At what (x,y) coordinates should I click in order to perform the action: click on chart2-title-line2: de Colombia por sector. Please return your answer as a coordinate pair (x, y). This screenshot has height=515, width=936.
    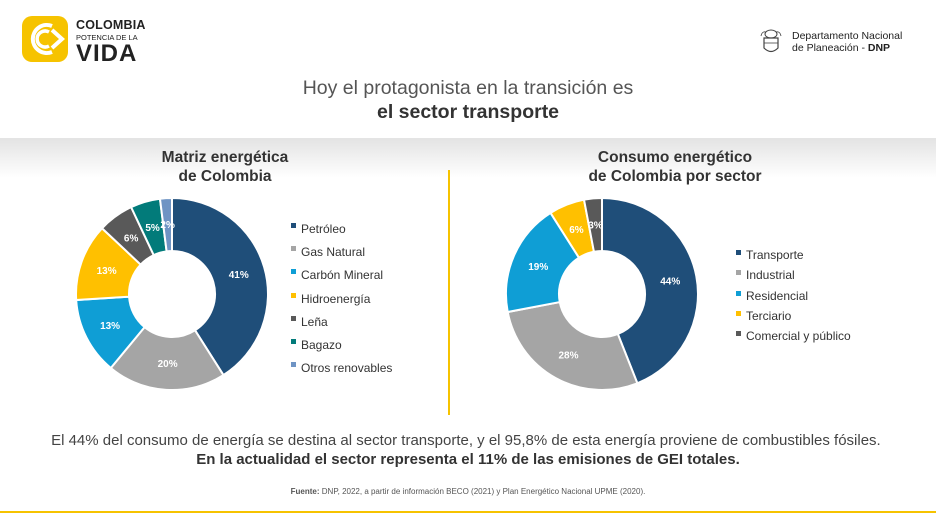
    Looking at the image, I should click on (675, 176).